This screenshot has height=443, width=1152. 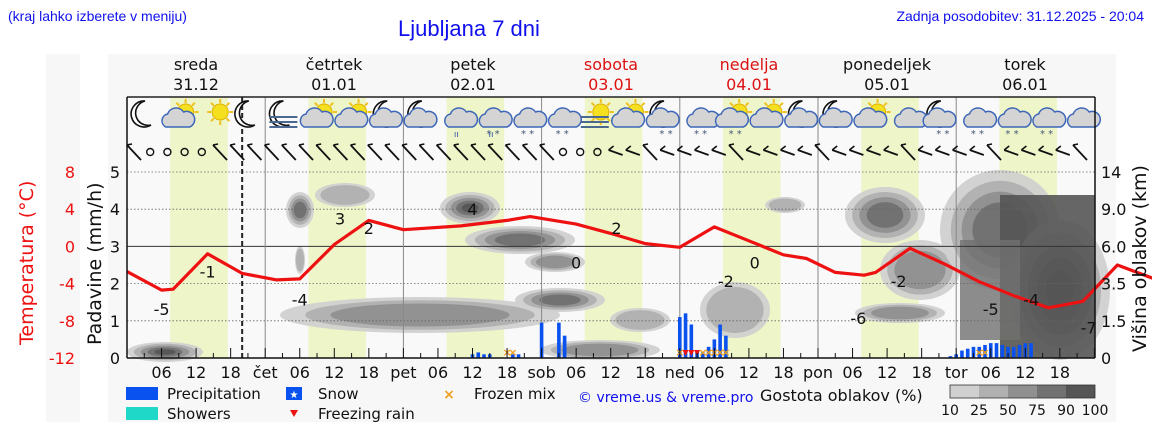 What do you see at coordinates (611, 64) in the screenshot?
I see `day-name: sobota` at bounding box center [611, 64].